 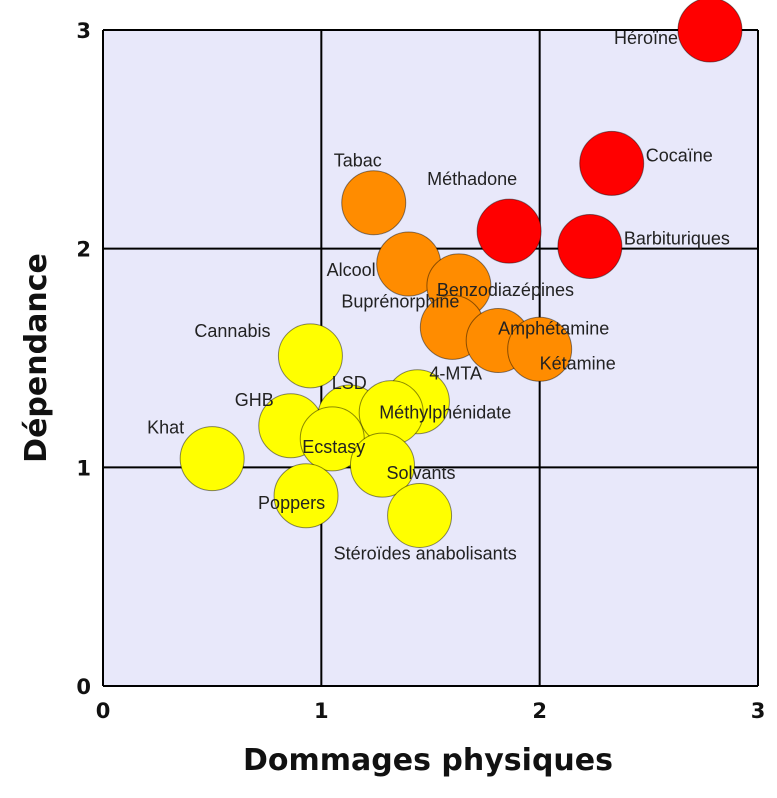 What do you see at coordinates (420, 473) in the screenshot?
I see `point-label: Solvants` at bounding box center [420, 473].